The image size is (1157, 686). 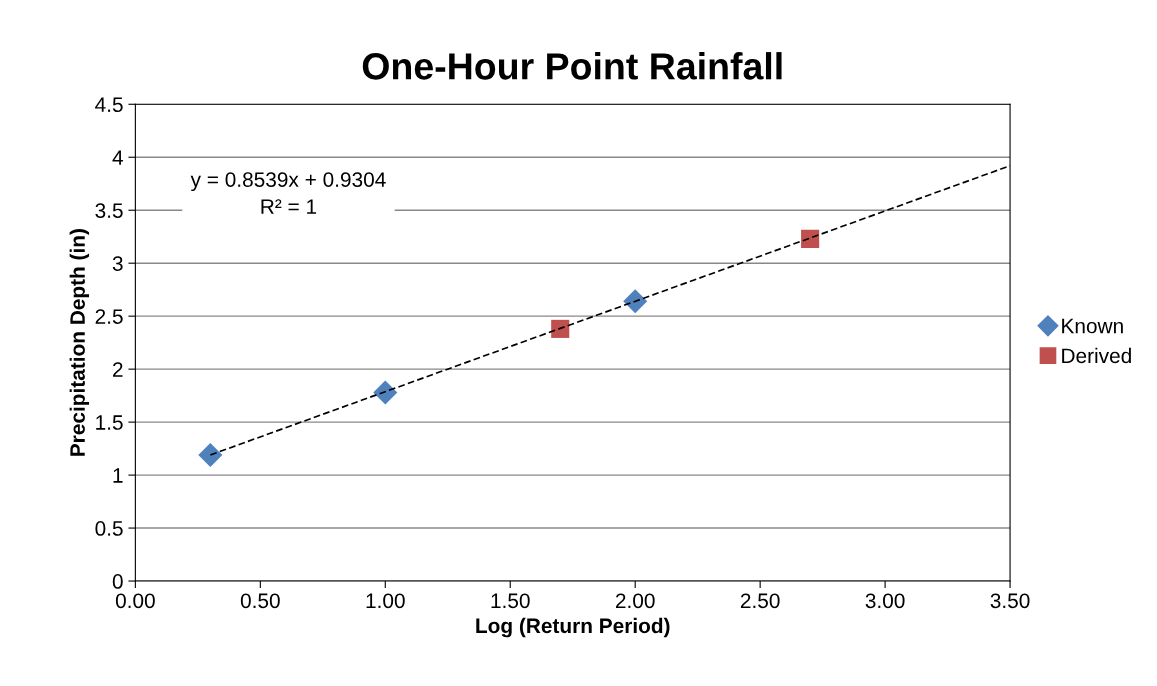 I want to click on x-tick-label: 0.00, so click(x=135, y=601).